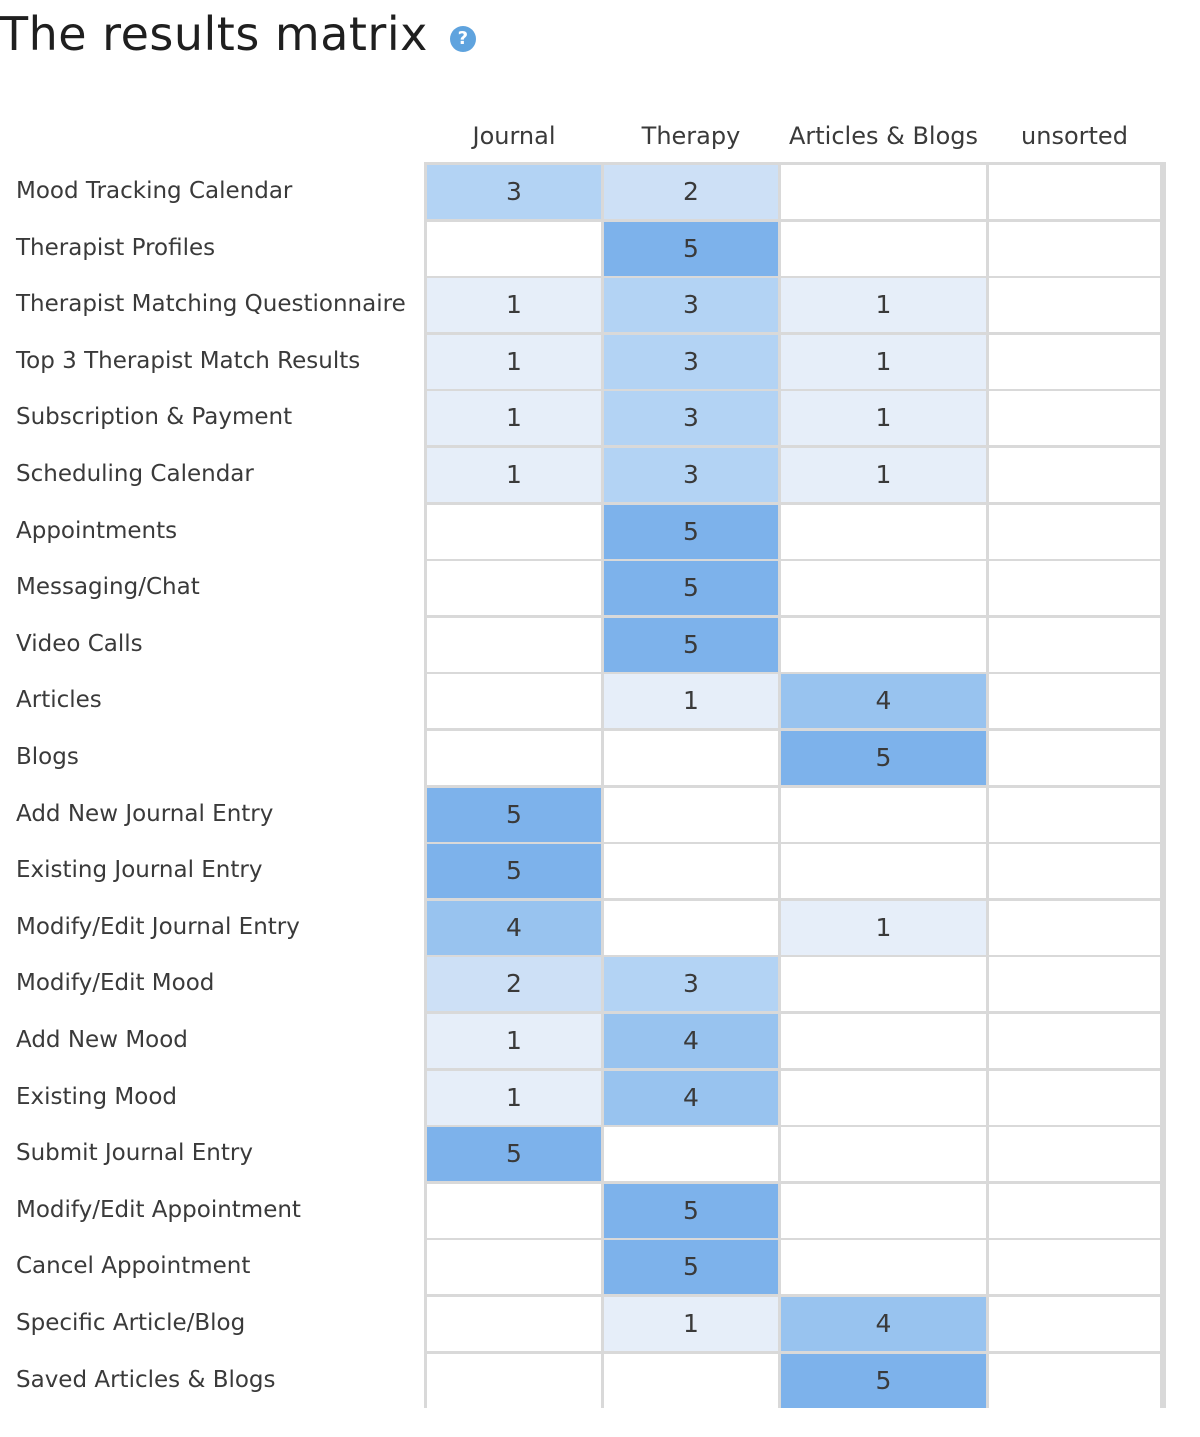 The image size is (1200, 1437). I want to click on row-label-2: Therapist Matching Questionnaire, so click(211, 304).